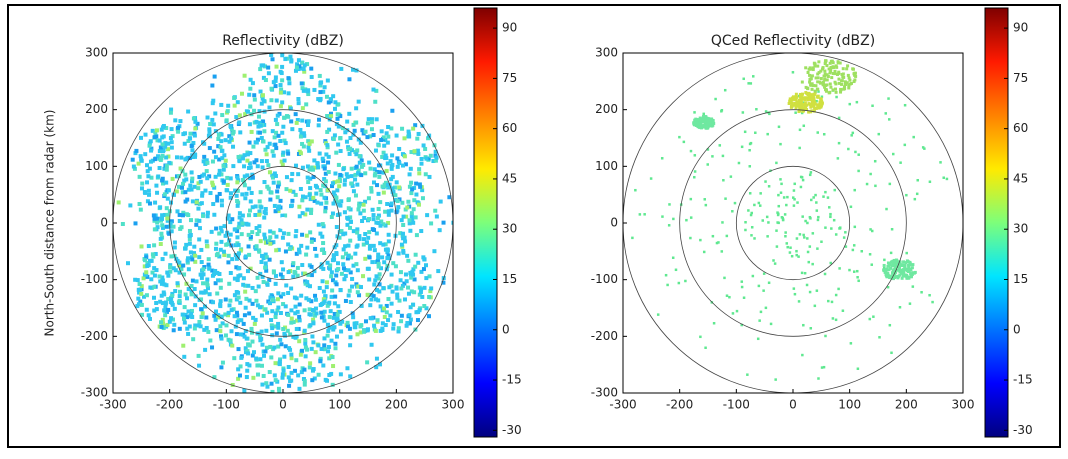 The width and height of the screenshot is (1068, 459). I want to click on y-tick-label: 200, so click(96, 109).